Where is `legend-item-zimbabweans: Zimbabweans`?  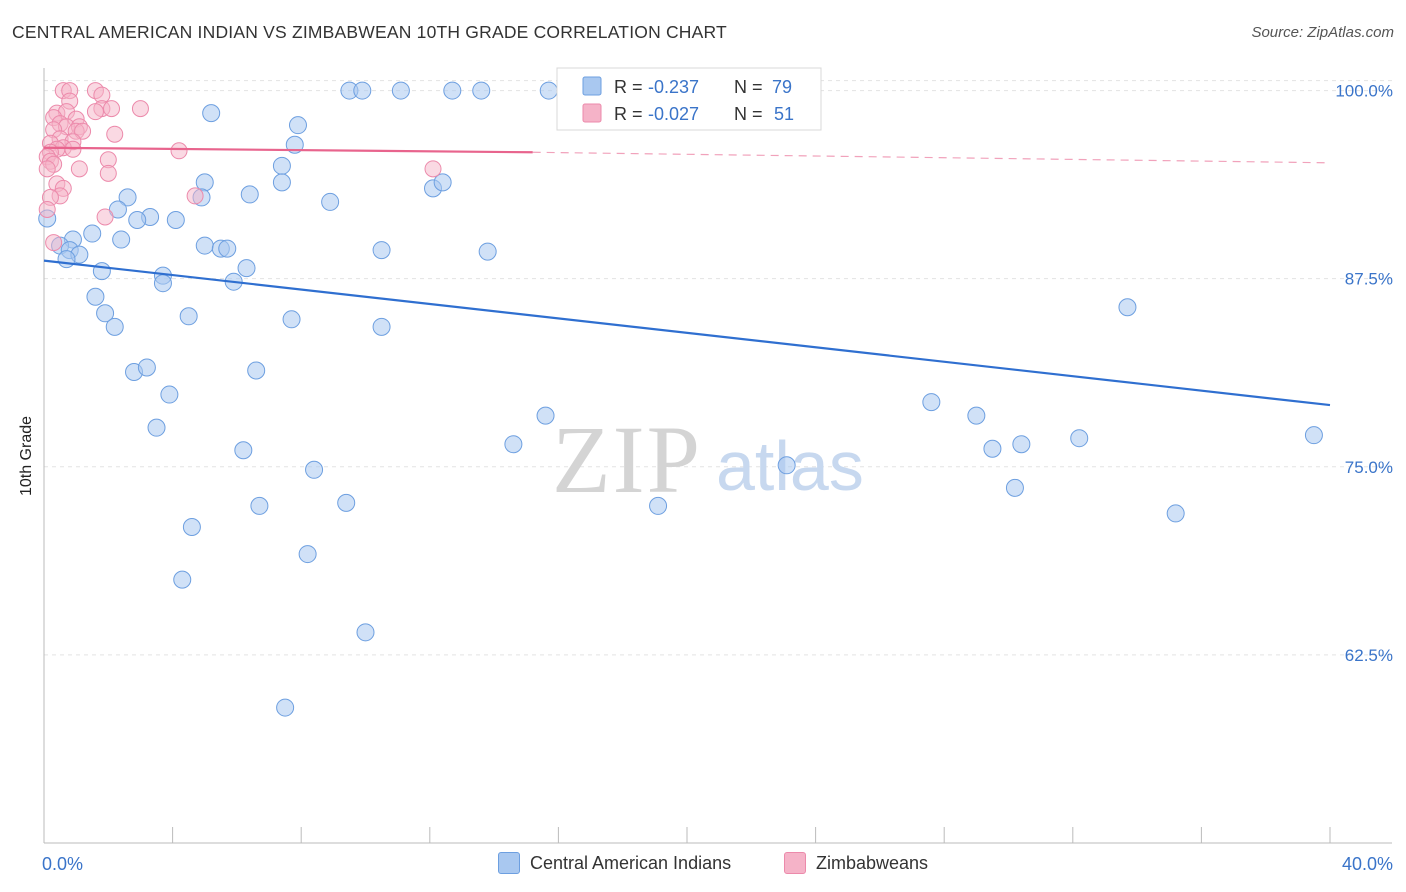
legend-item-zimbabweans: Zimbabweans is located at coordinates (856, 863).